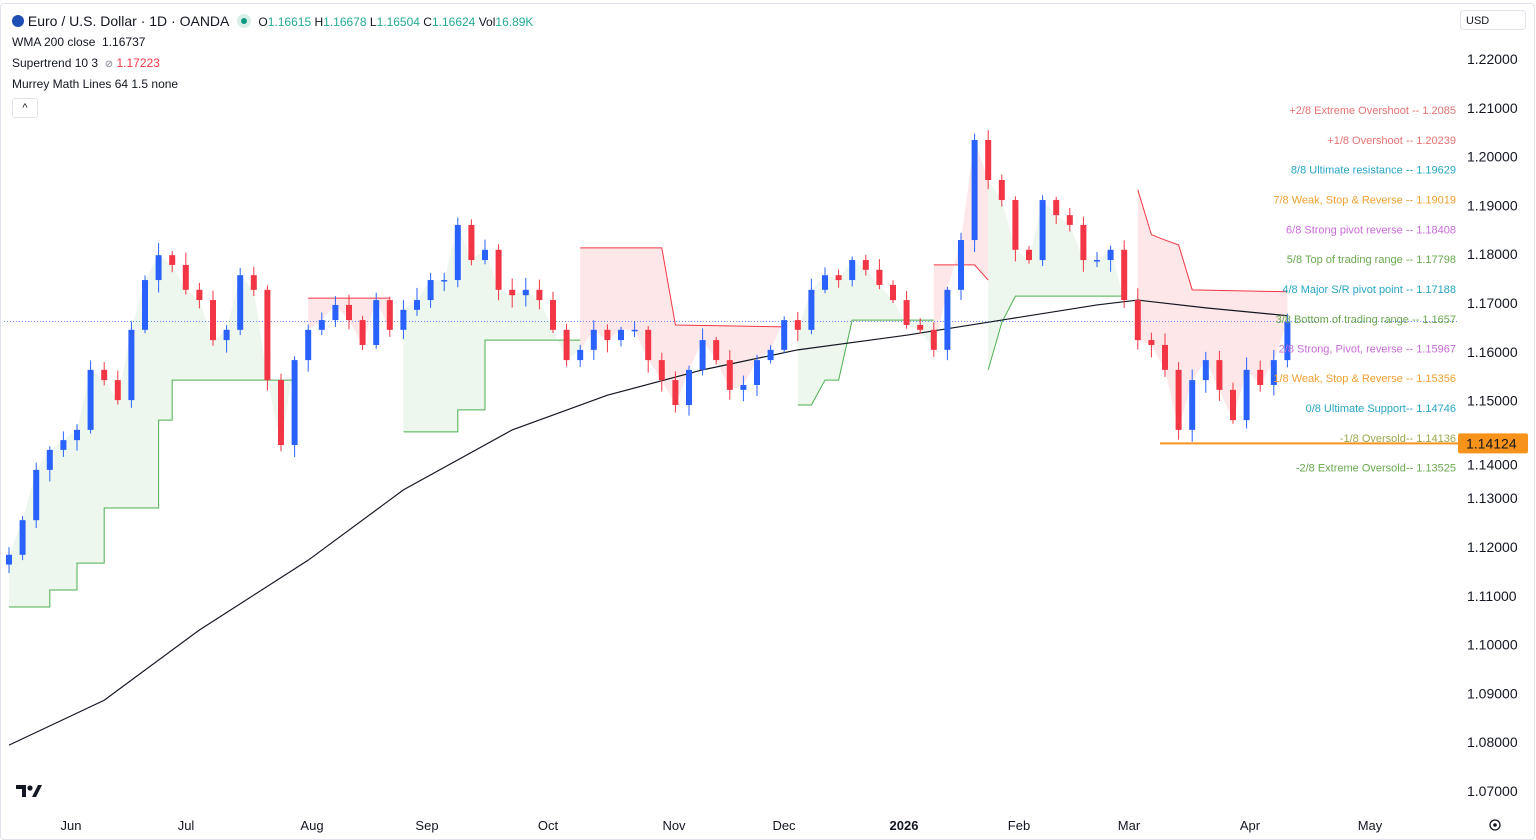  Describe the element at coordinates (1492, 303) in the screenshot. I see `y-tick-label: 1.17000` at that location.